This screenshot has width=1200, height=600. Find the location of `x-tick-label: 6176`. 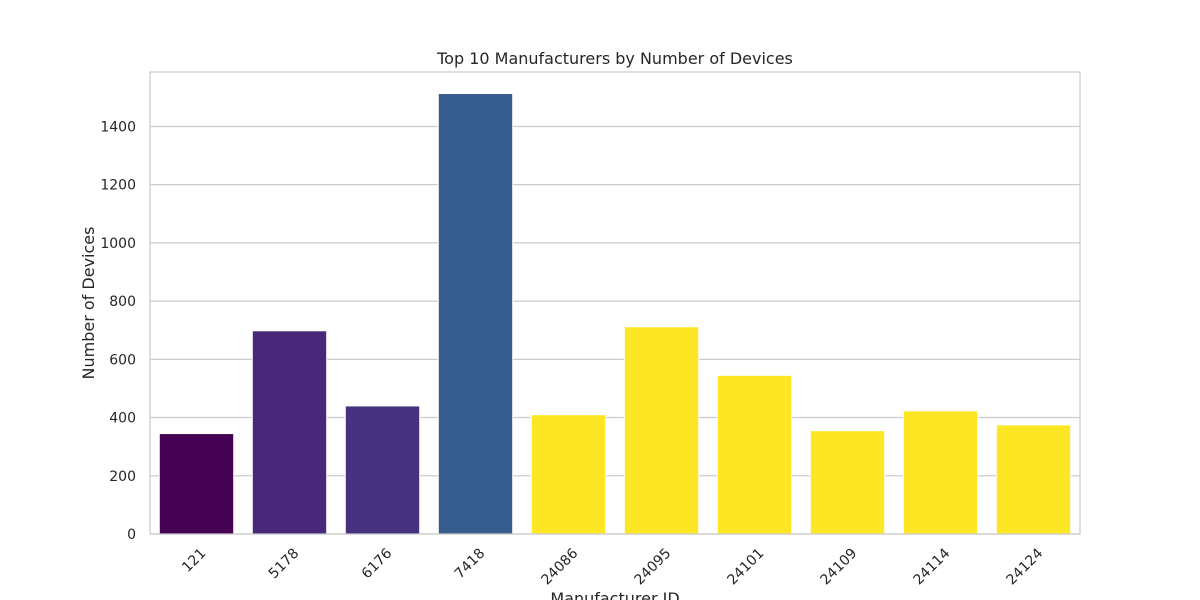

x-tick-label: 6176 is located at coordinates (377, 563).